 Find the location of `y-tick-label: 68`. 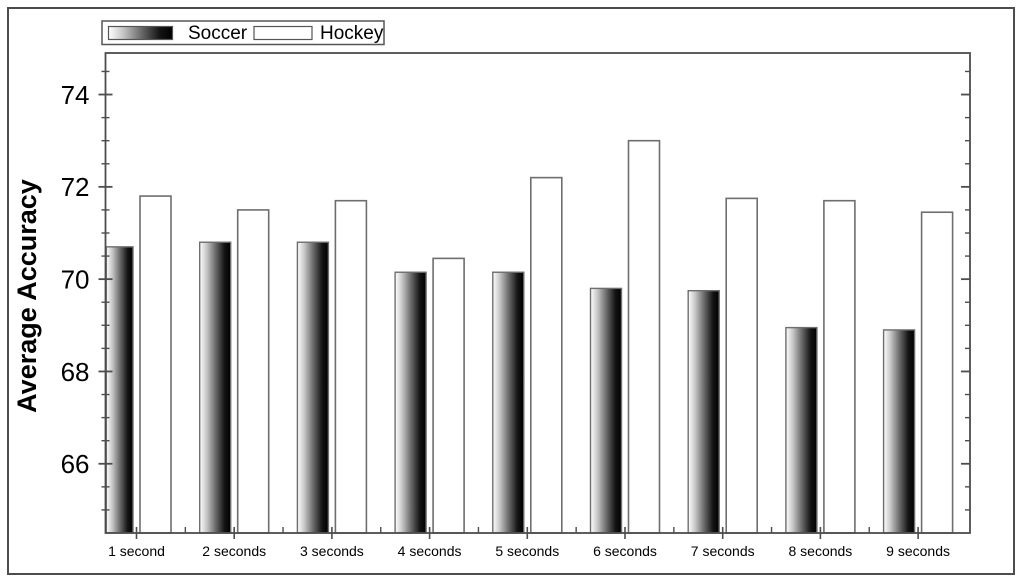

y-tick-label: 68 is located at coordinates (75, 372).